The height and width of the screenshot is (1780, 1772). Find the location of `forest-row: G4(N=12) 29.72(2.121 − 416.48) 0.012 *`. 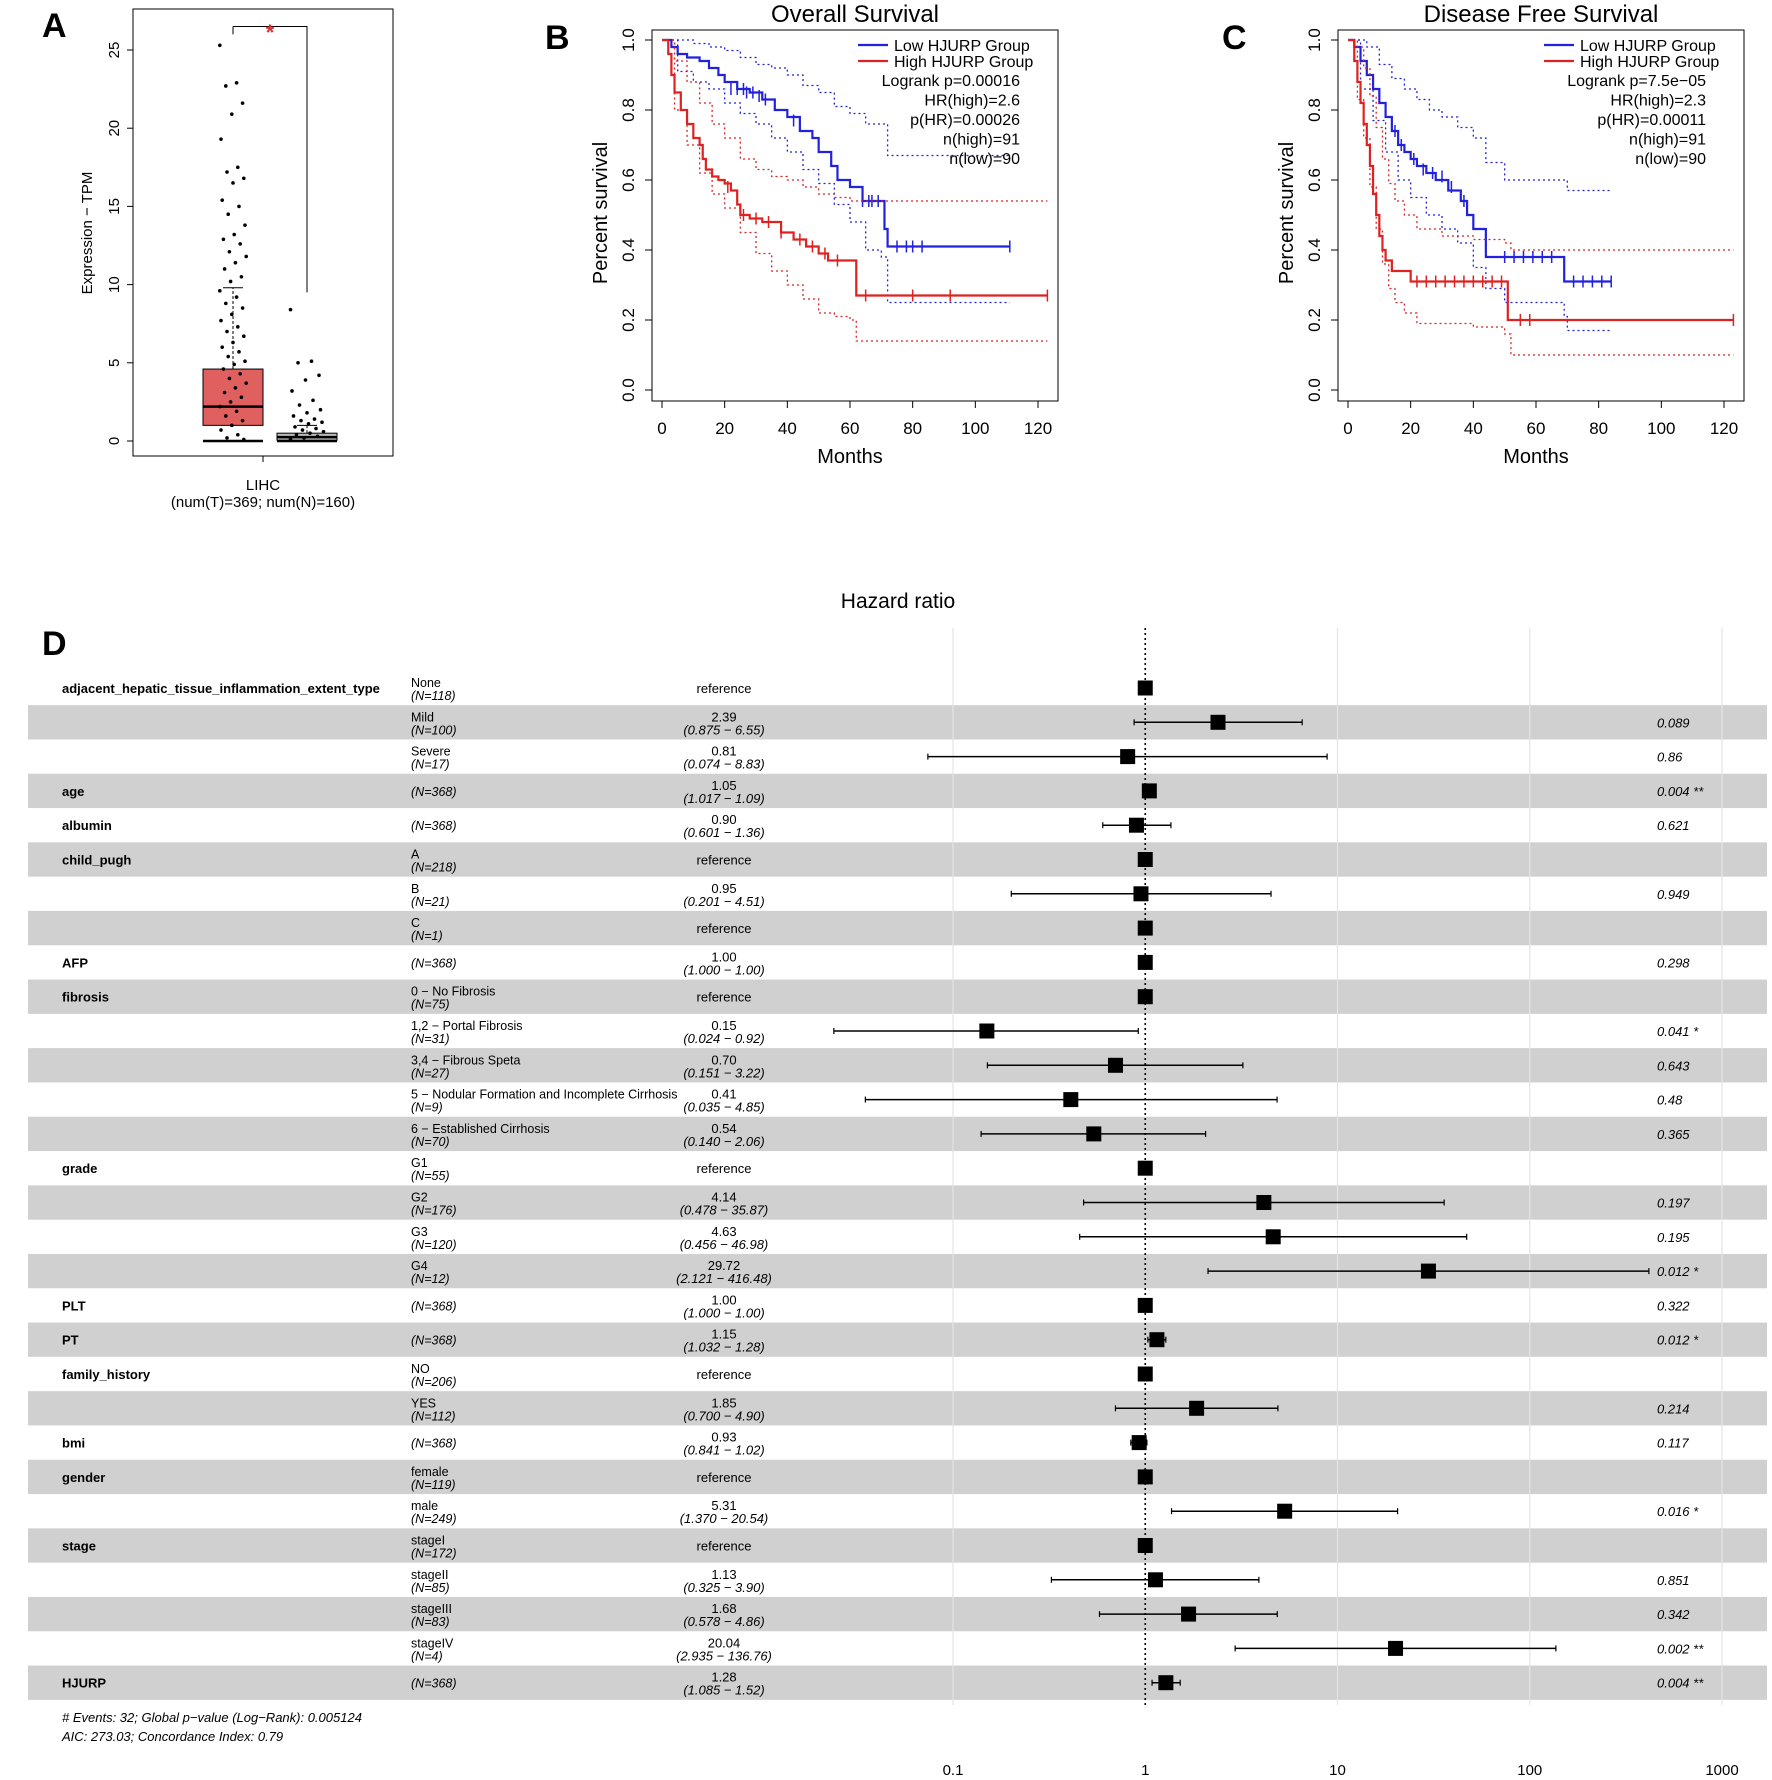

forest-row: G4(N=12) 29.72(2.121 − 416.48) 0.012 * is located at coordinates (1055, 1272).